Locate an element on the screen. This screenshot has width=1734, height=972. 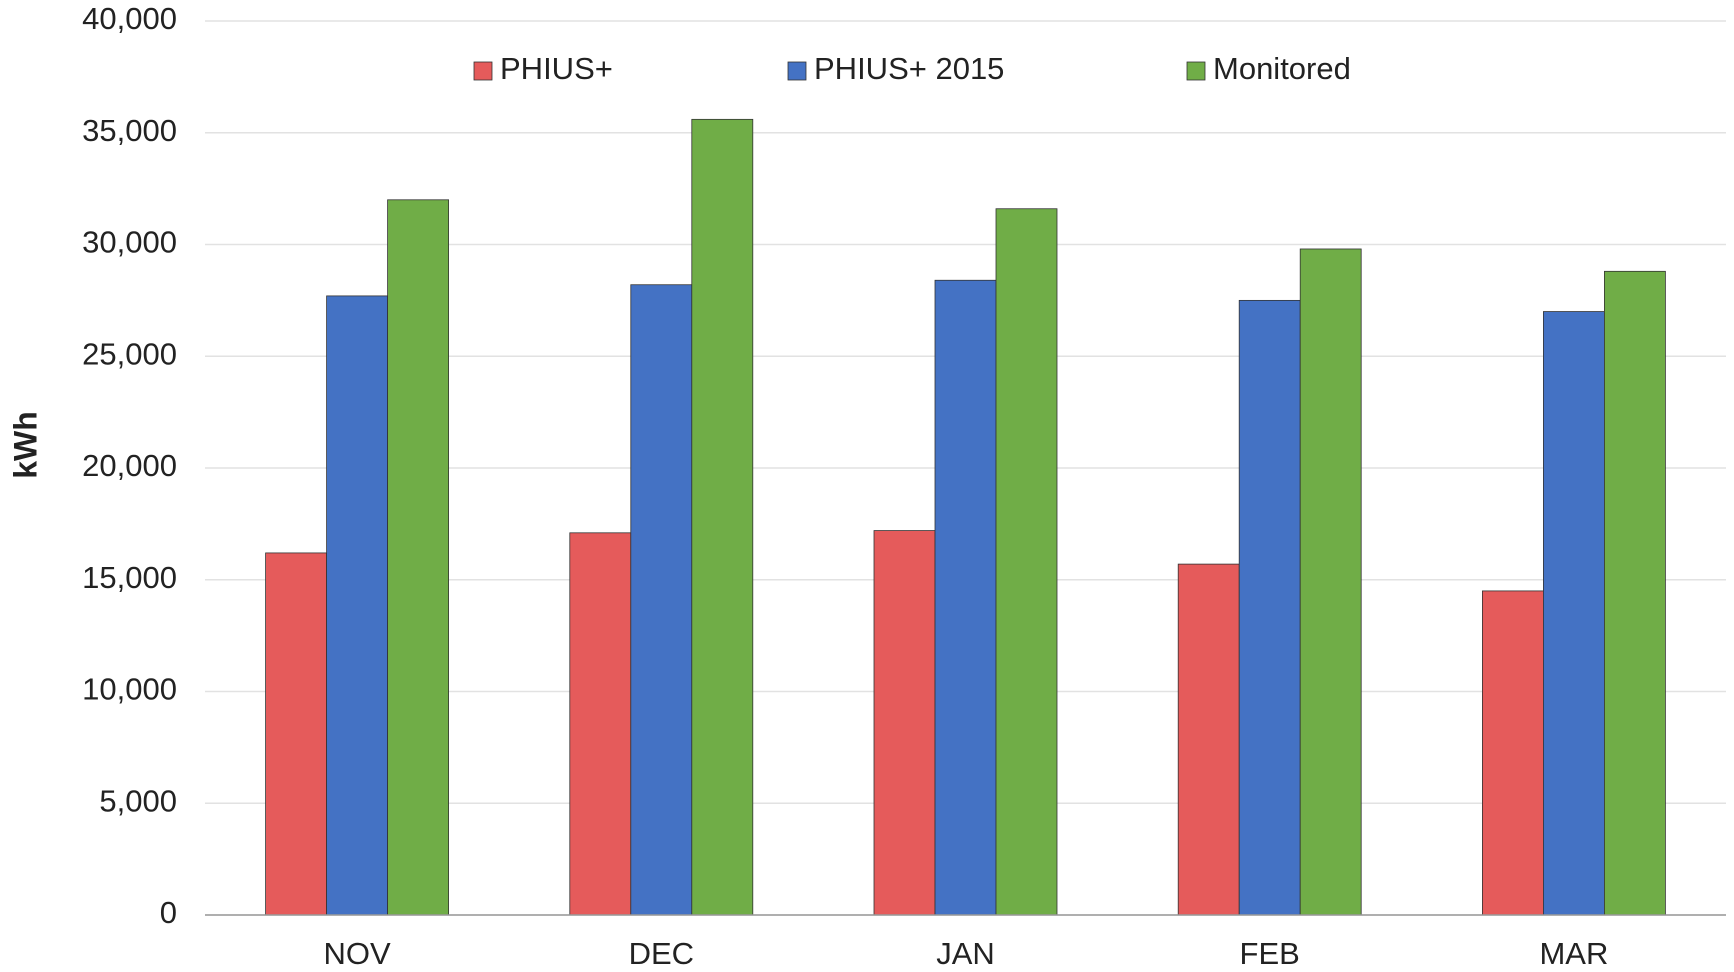
x-tick-label: NOV is located at coordinates (358, 953).